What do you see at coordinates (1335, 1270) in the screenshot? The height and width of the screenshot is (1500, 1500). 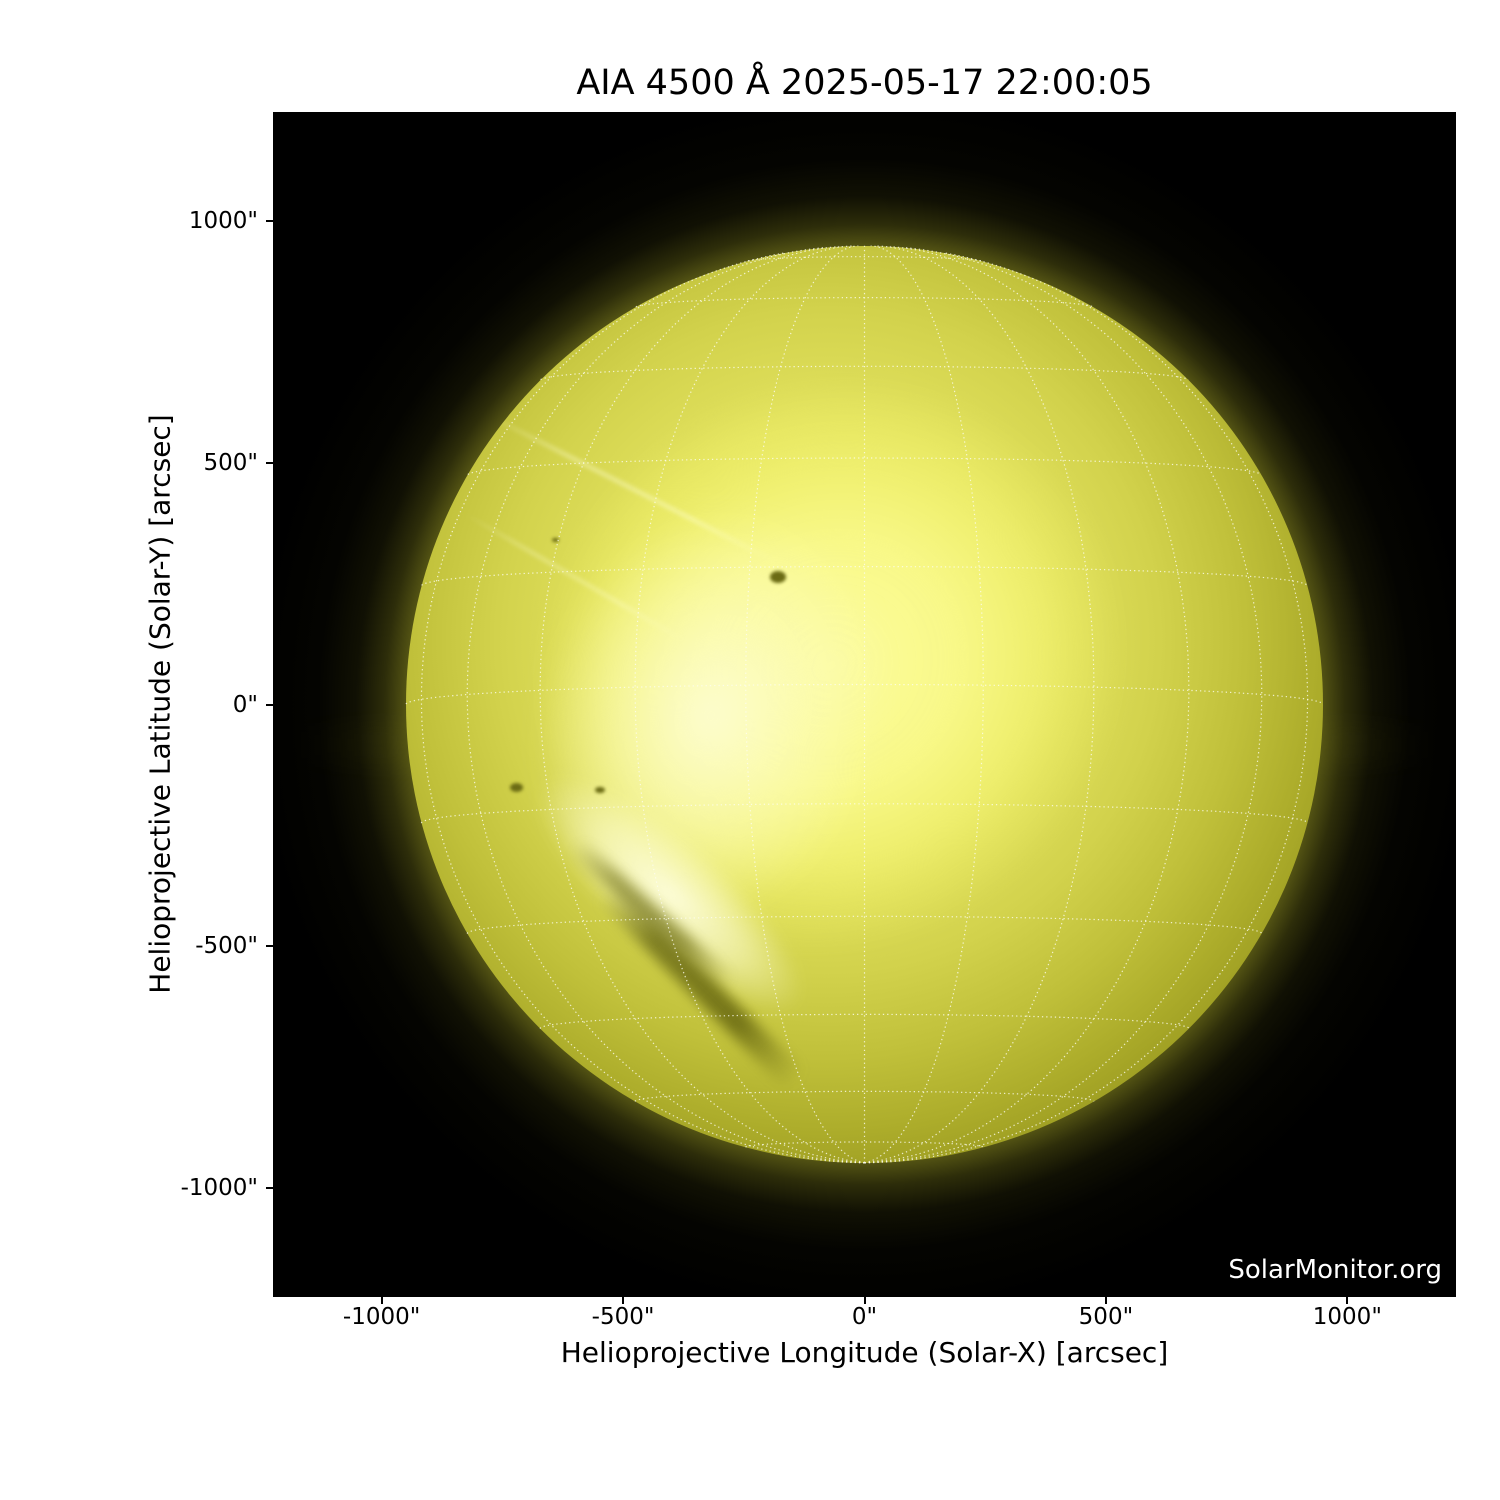 I see `watermark: SolarMonitor.org` at bounding box center [1335, 1270].